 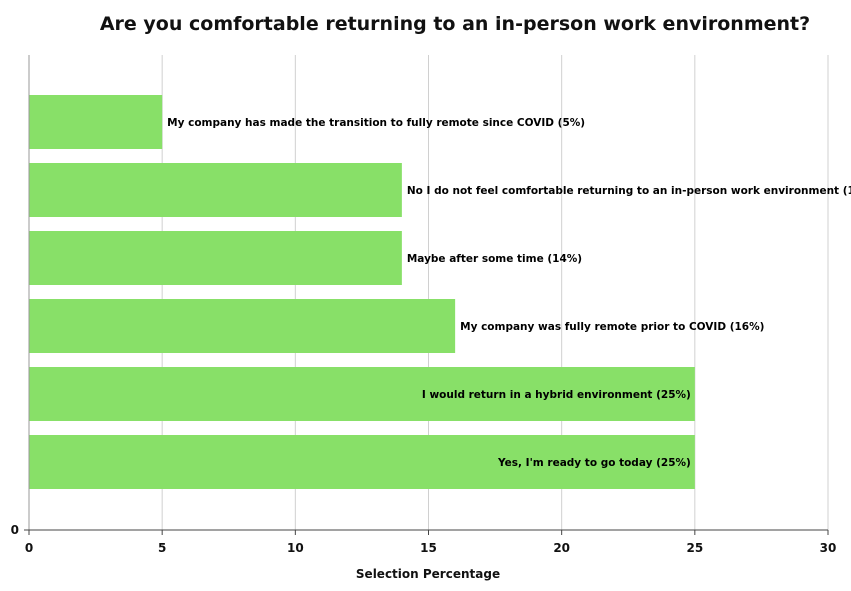 What do you see at coordinates (694, 548) in the screenshot?
I see `x-tick-label: 25` at bounding box center [694, 548].